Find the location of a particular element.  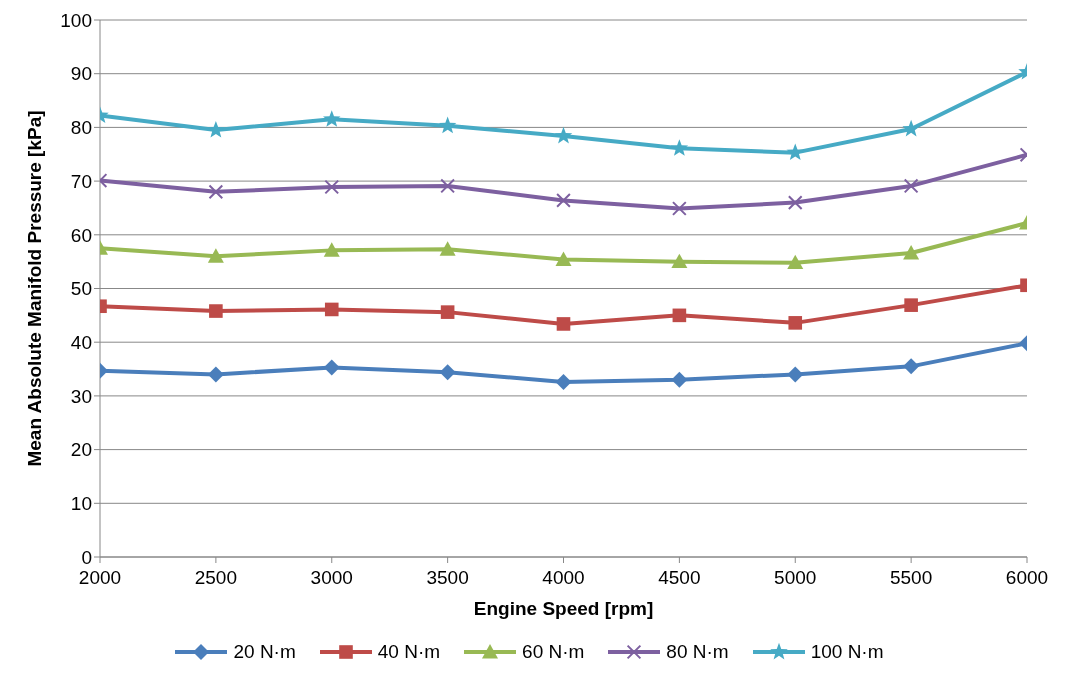

y-tick-label: 50 is located at coordinates (81, 289).